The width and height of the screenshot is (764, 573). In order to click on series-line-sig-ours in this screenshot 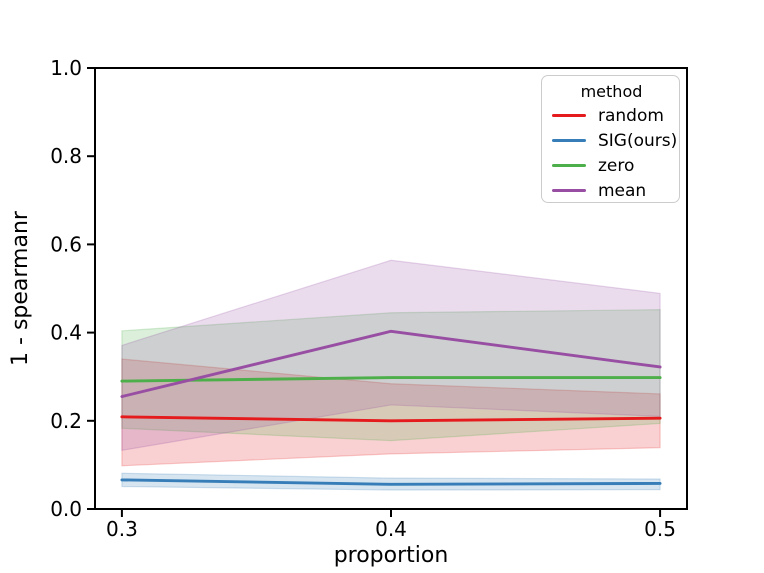, I will do `click(391, 482)`.